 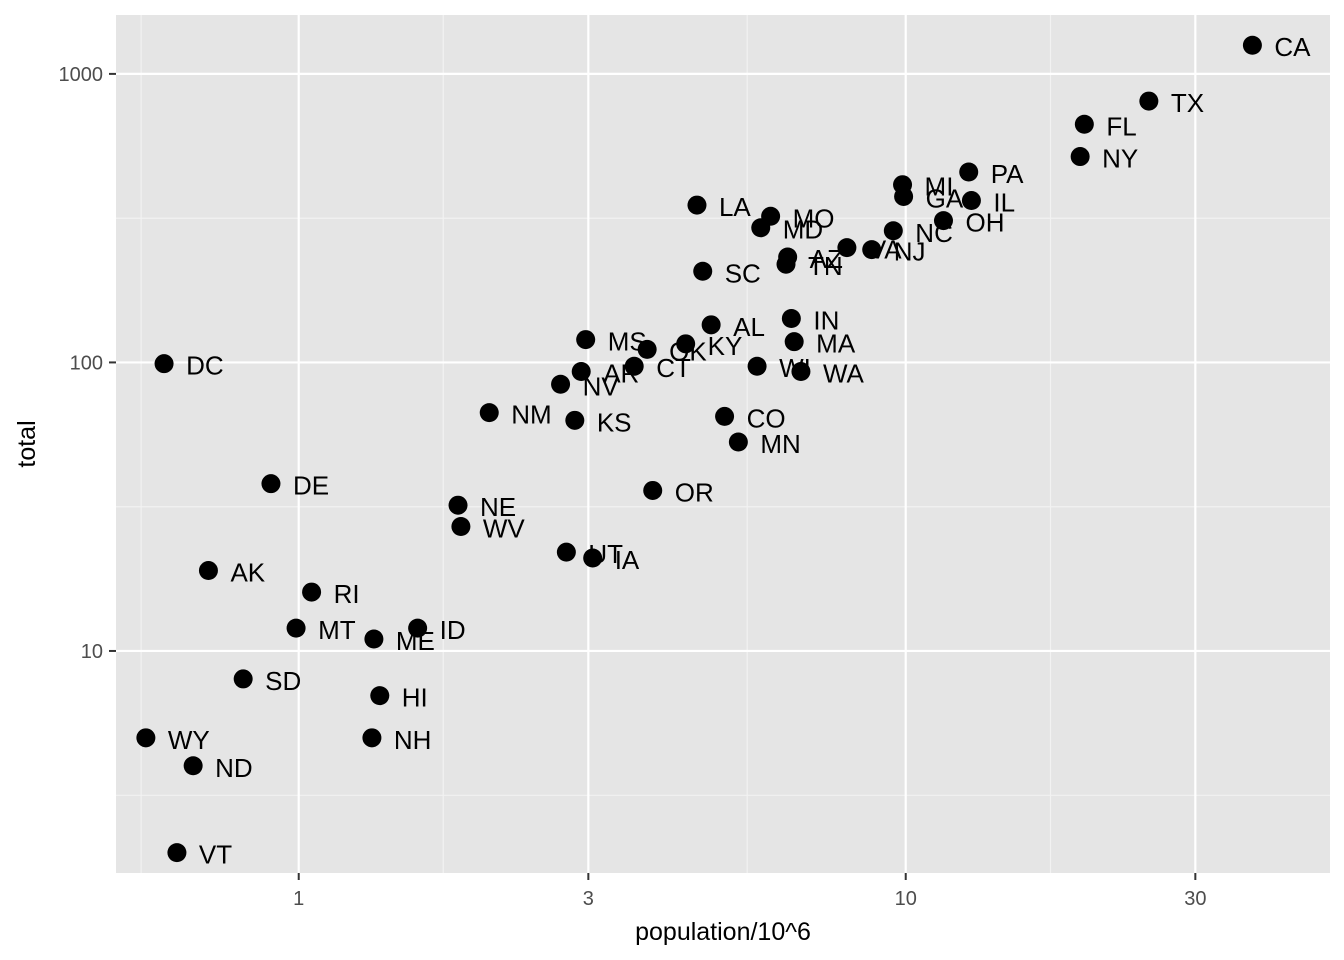 What do you see at coordinates (1187, 103) in the screenshot?
I see `point-label: TX` at bounding box center [1187, 103].